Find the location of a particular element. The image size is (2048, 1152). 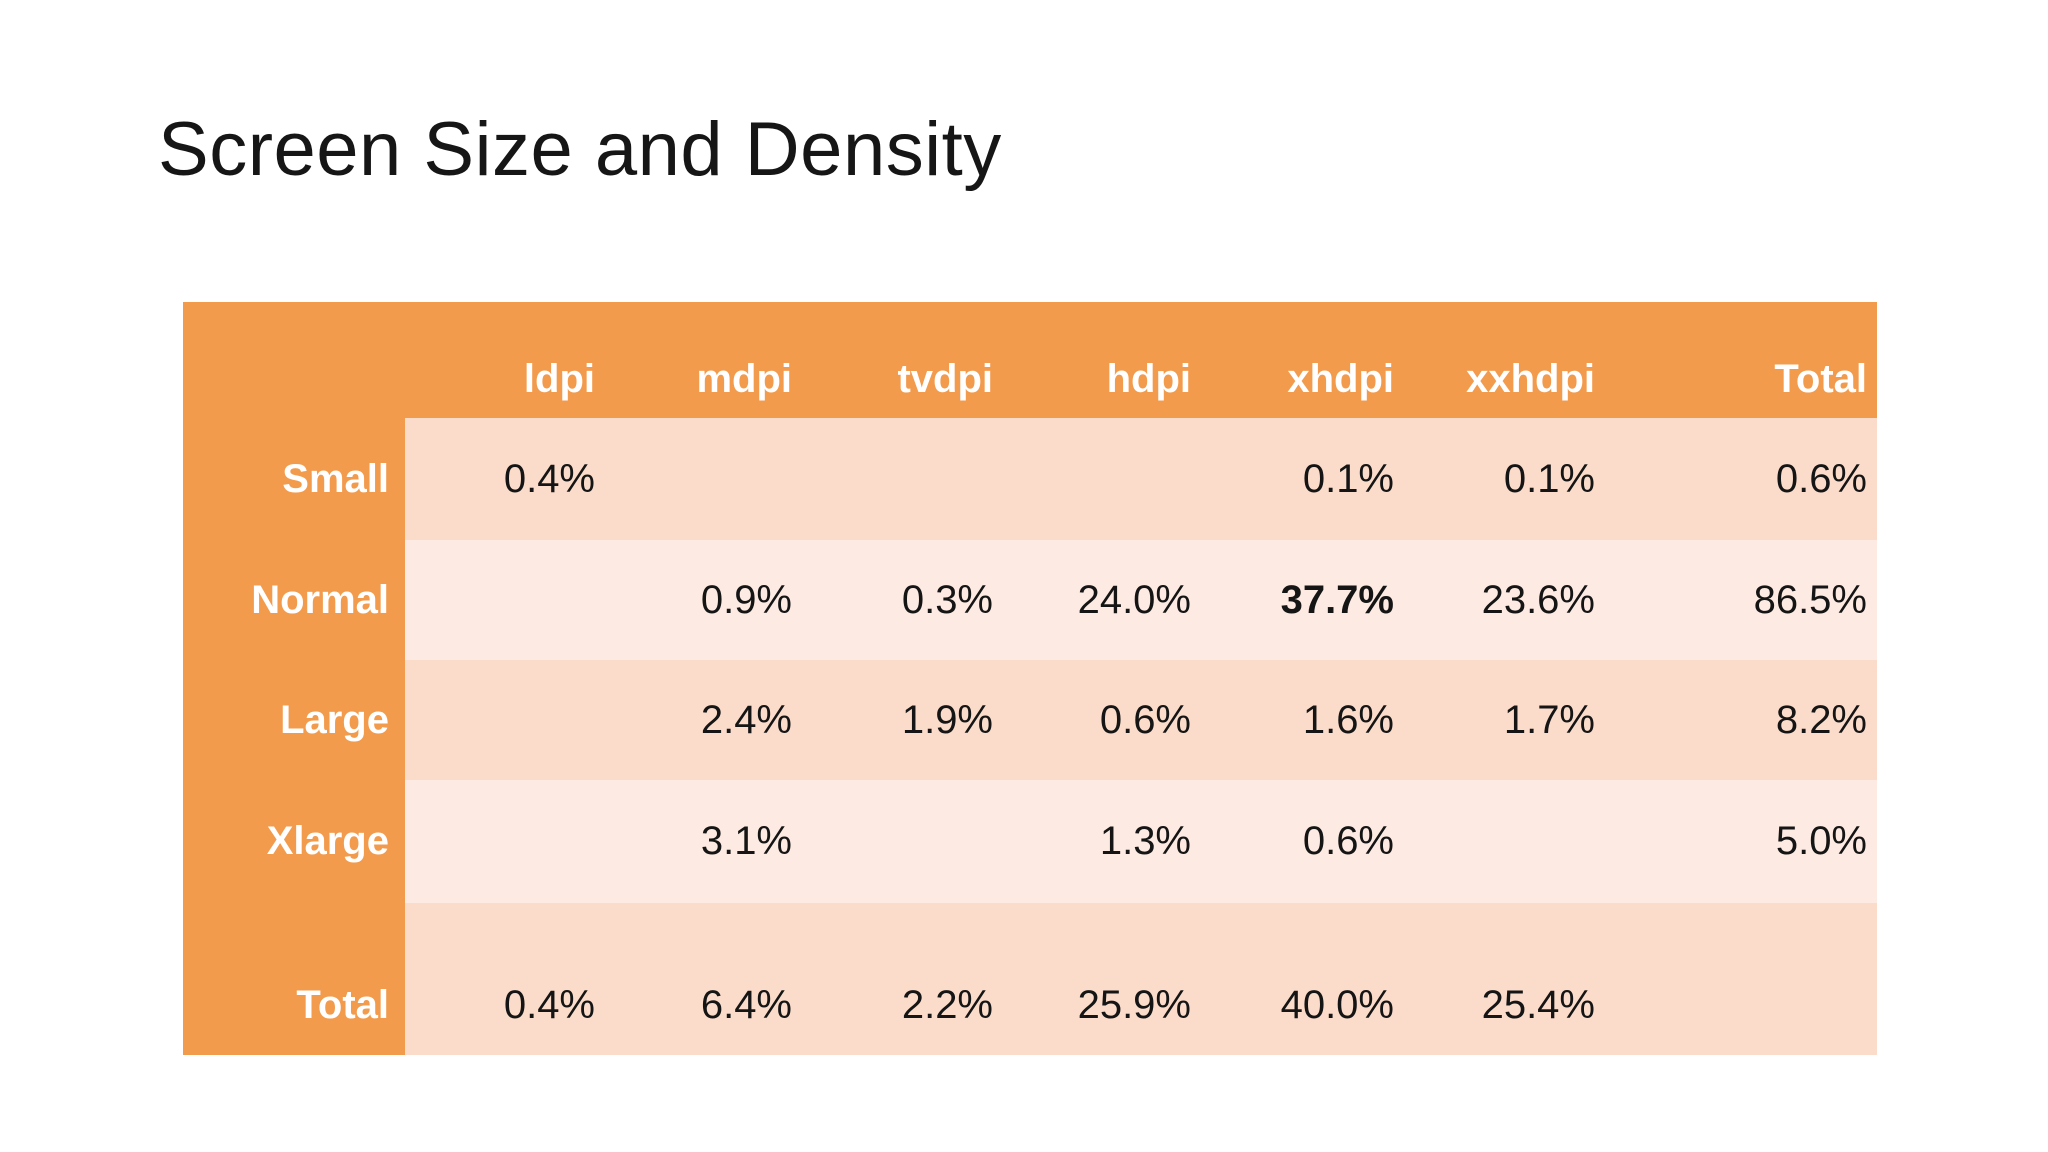

cell-total-tvdpi: 2.2% is located at coordinates (902, 1005).